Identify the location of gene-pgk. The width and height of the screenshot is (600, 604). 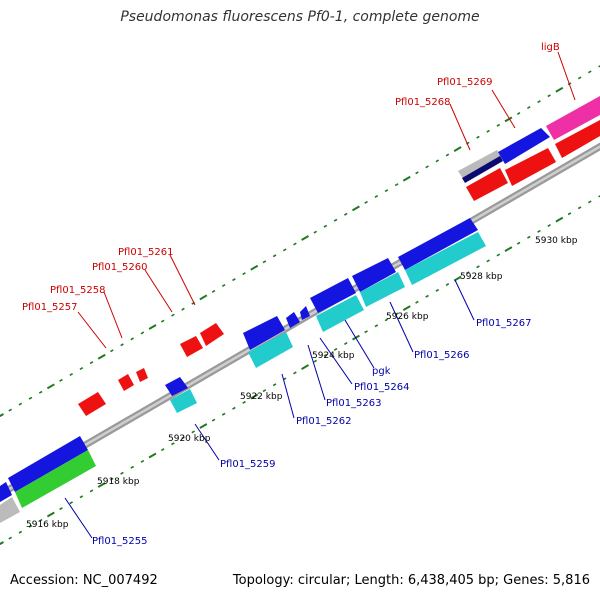
(333, 295).